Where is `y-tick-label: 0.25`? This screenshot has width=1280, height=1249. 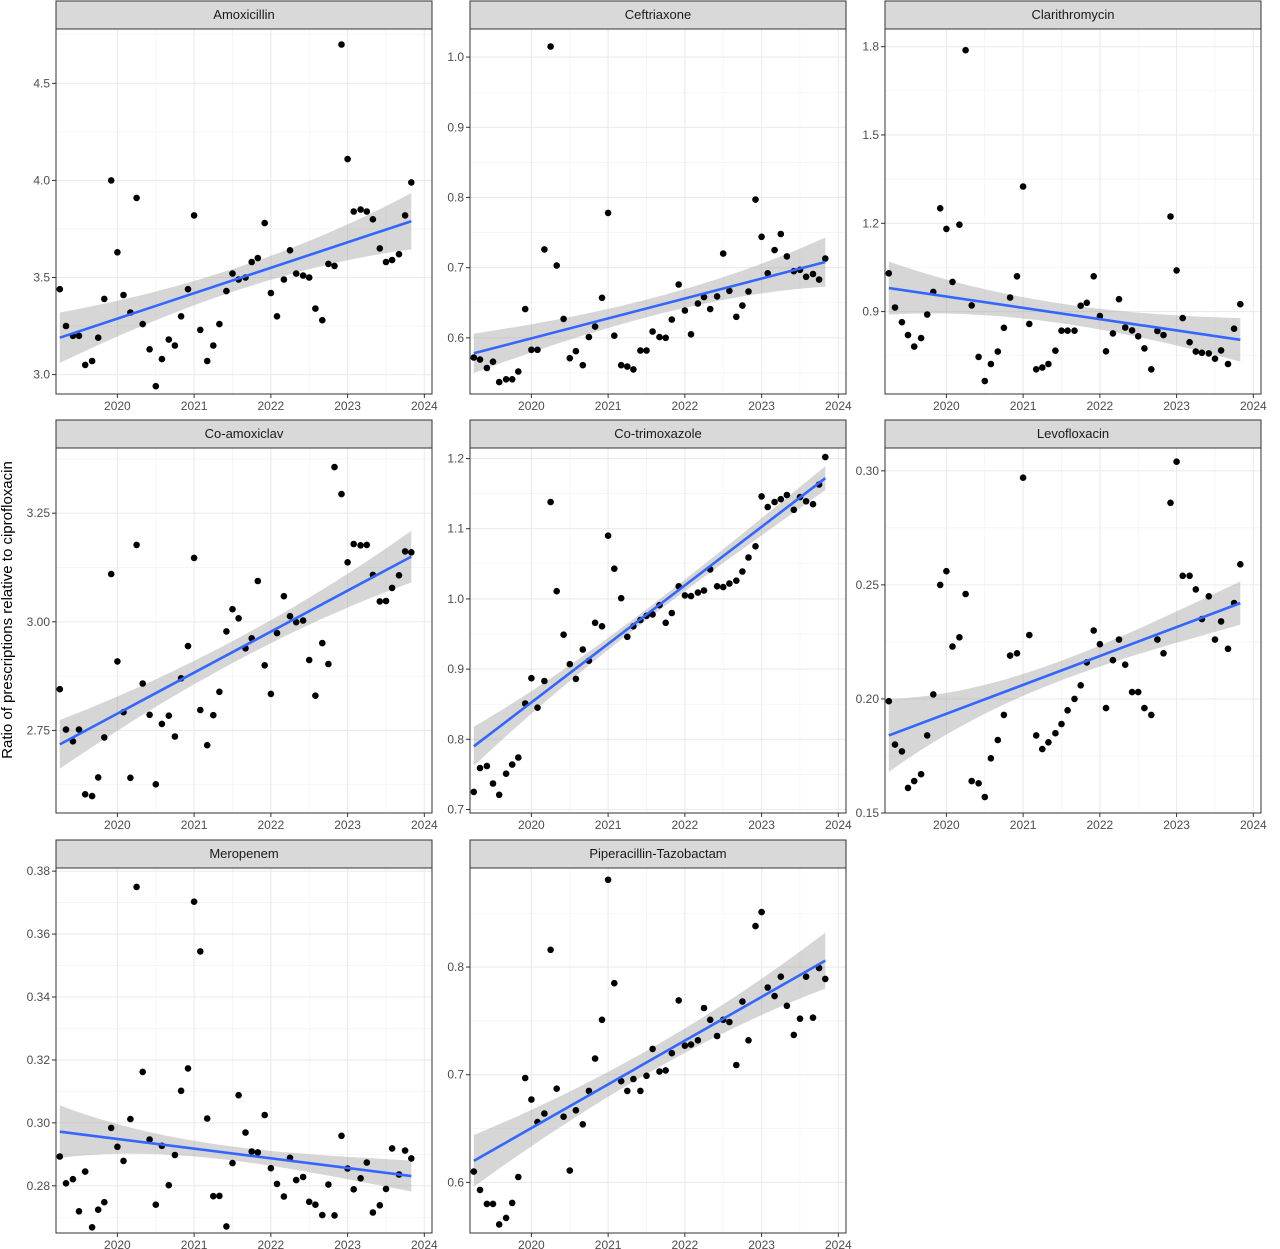 y-tick-label: 0.25 is located at coordinates (868, 585).